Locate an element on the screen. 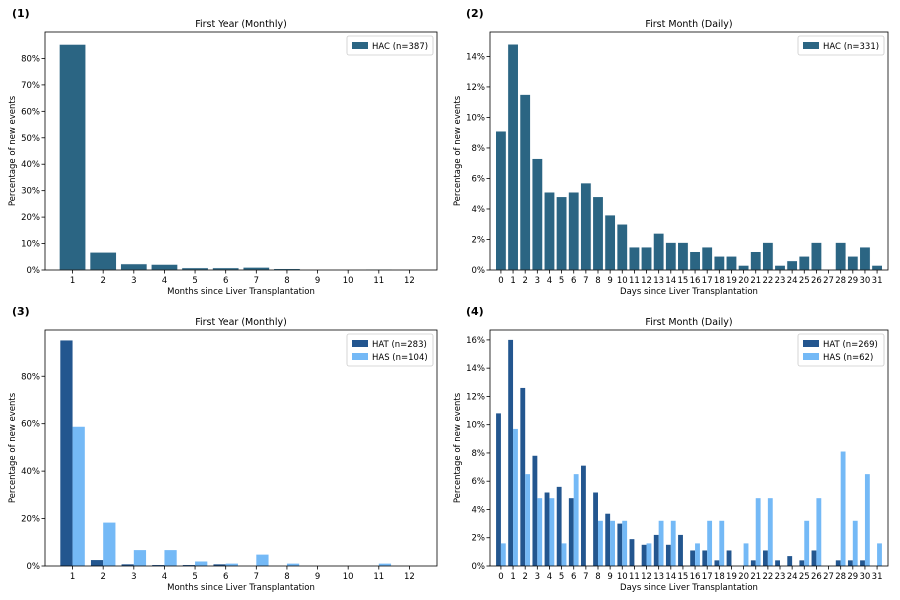 This screenshot has height=600, width=900. x-tick-label: 9 is located at coordinates (609, 281).